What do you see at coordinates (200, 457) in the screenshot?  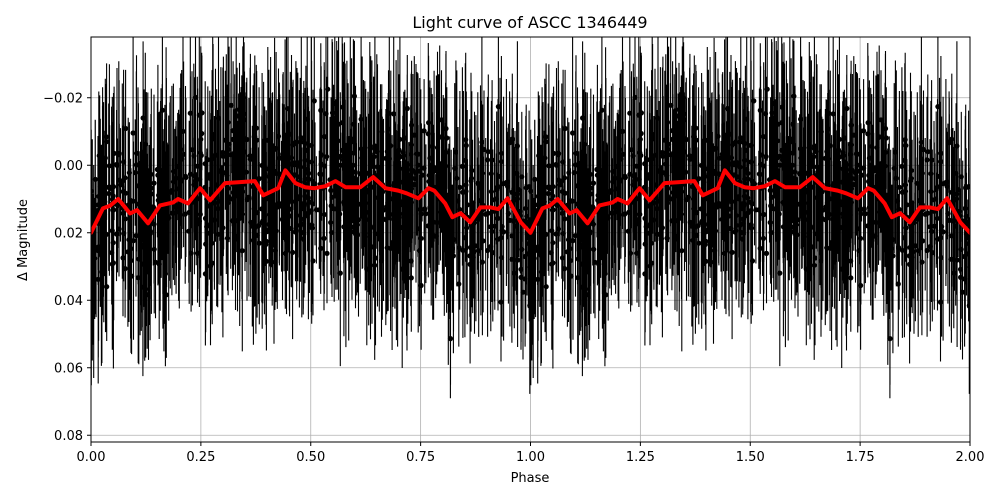 I see `x-tick-label: 0.25` at bounding box center [200, 457].